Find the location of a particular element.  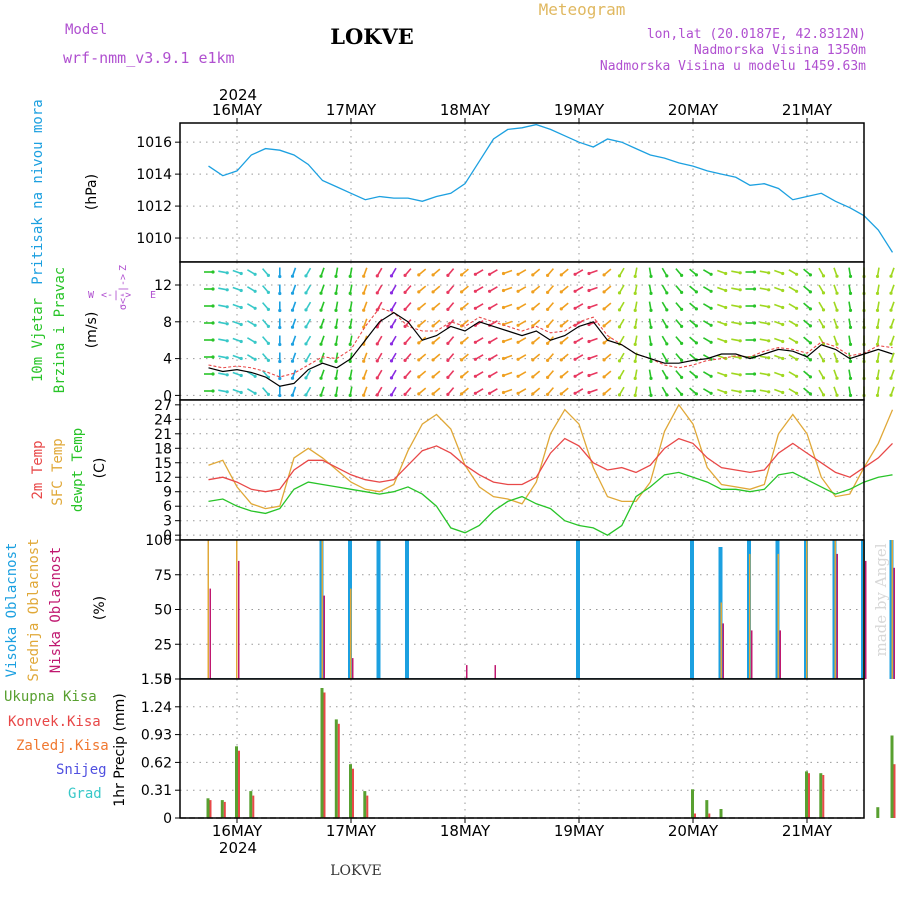

wind-ytick-label: 8 is located at coordinates (167, 323).